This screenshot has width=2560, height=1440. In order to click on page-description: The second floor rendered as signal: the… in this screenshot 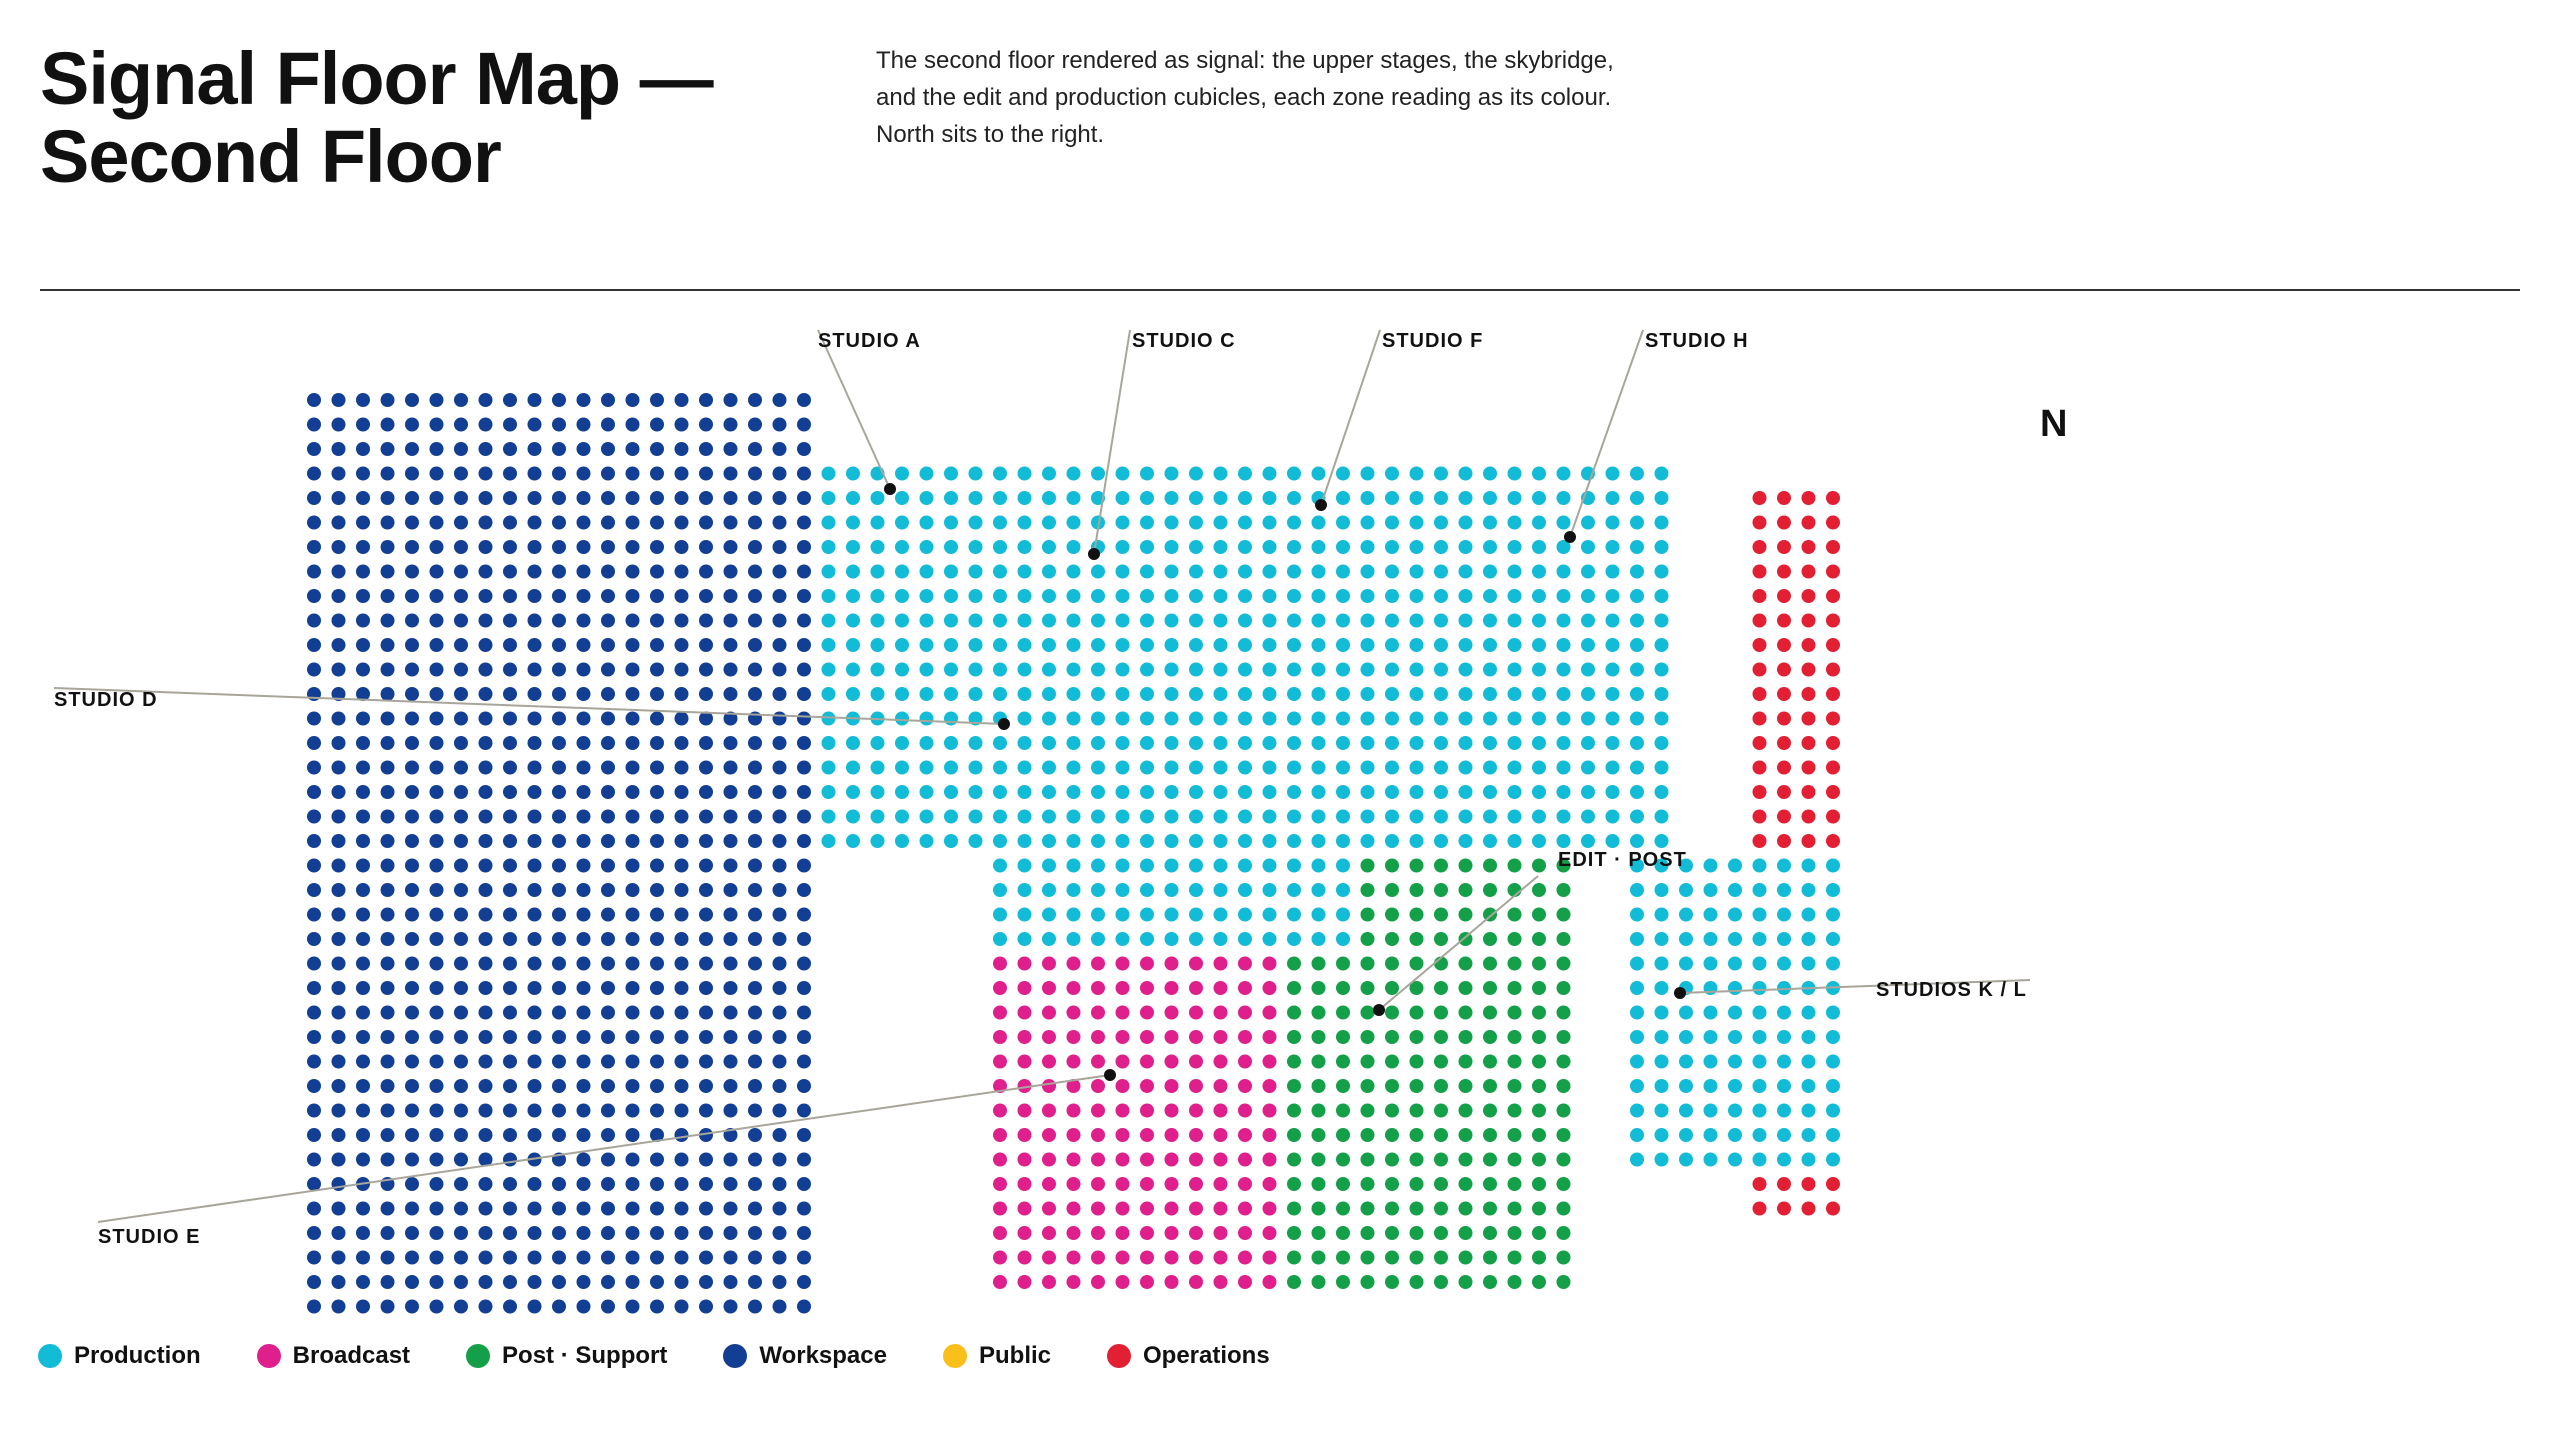, I will do `click(1326, 97)`.